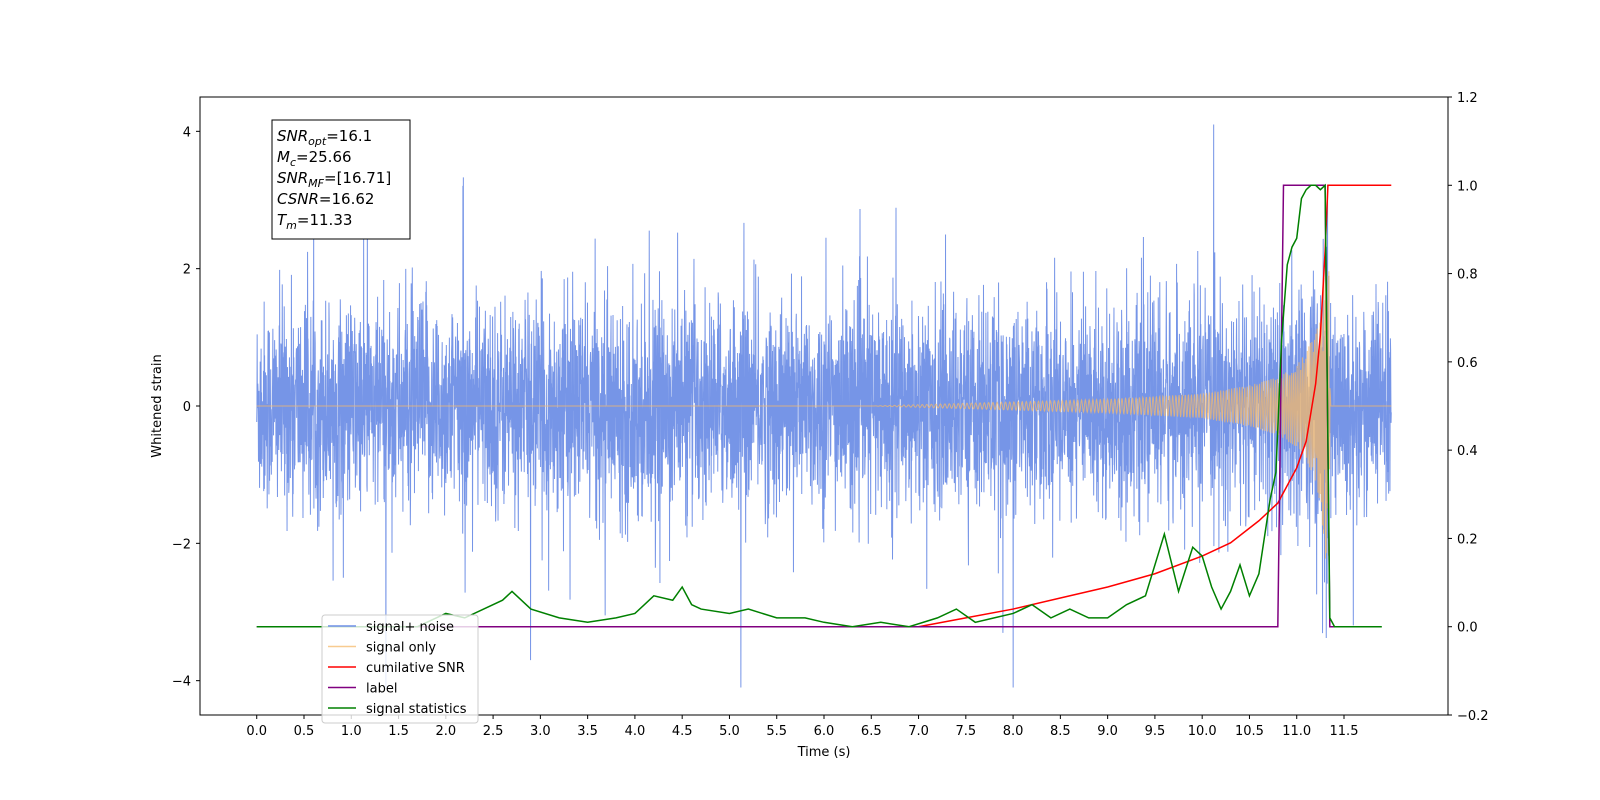 Image resolution: width=1600 pixels, height=800 pixels. Describe the element at coordinates (824, 752) in the screenshot. I see `x-axis-label: Time (s)` at that location.